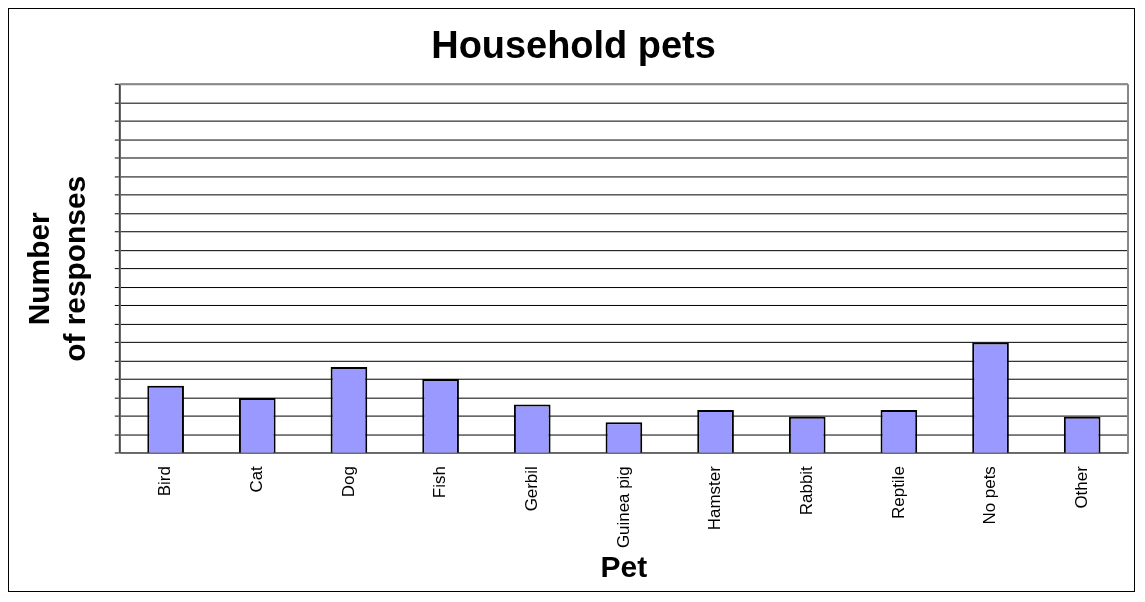  Describe the element at coordinates (715, 498) in the screenshot. I see `x-tick-label: Hamster` at that location.